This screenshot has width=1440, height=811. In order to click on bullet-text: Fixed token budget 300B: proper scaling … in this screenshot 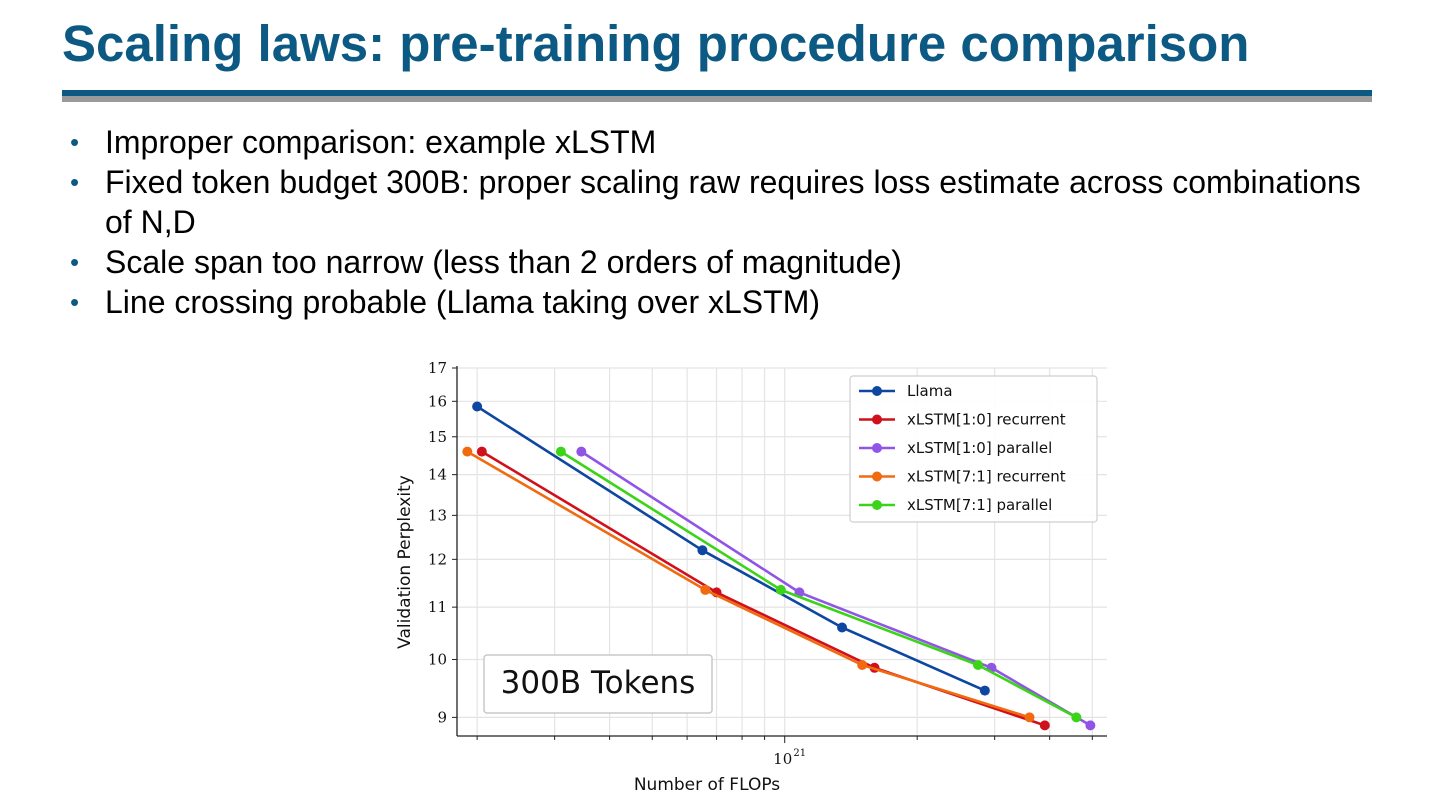, I will do `click(733, 202)`.